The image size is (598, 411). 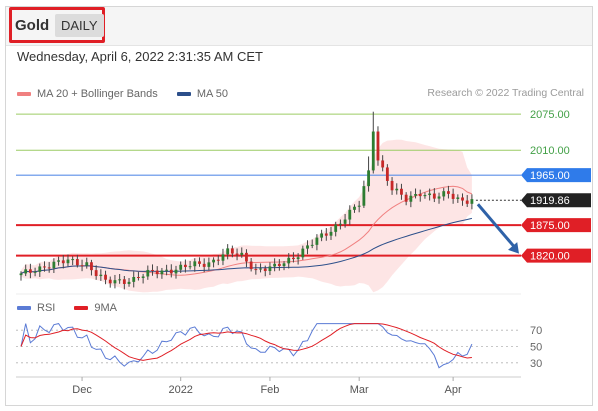 I want to click on level-tag-shape, so click(x=556, y=175).